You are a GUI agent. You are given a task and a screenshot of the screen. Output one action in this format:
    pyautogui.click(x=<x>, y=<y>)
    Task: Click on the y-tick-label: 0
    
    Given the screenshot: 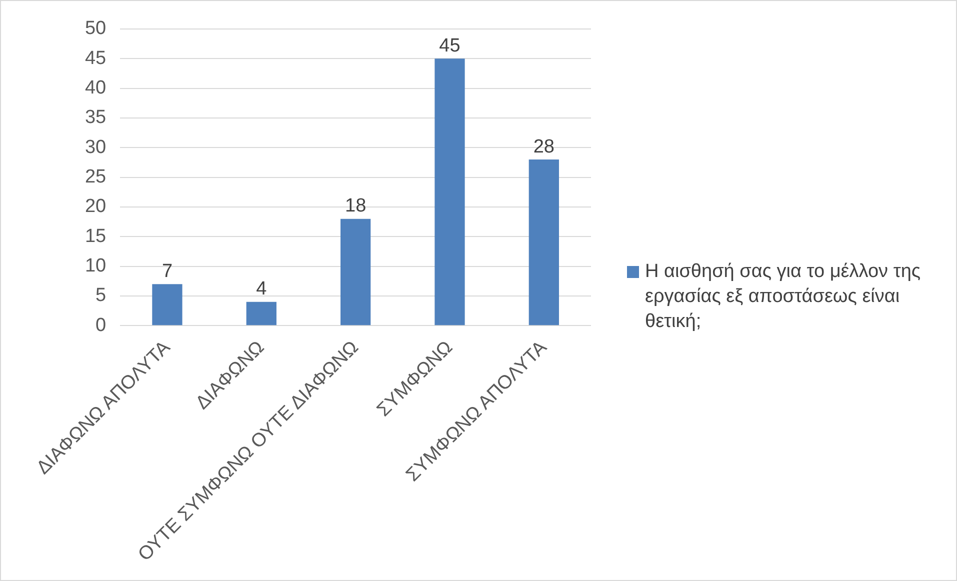 What is the action you would take?
    pyautogui.click(x=101, y=325)
    